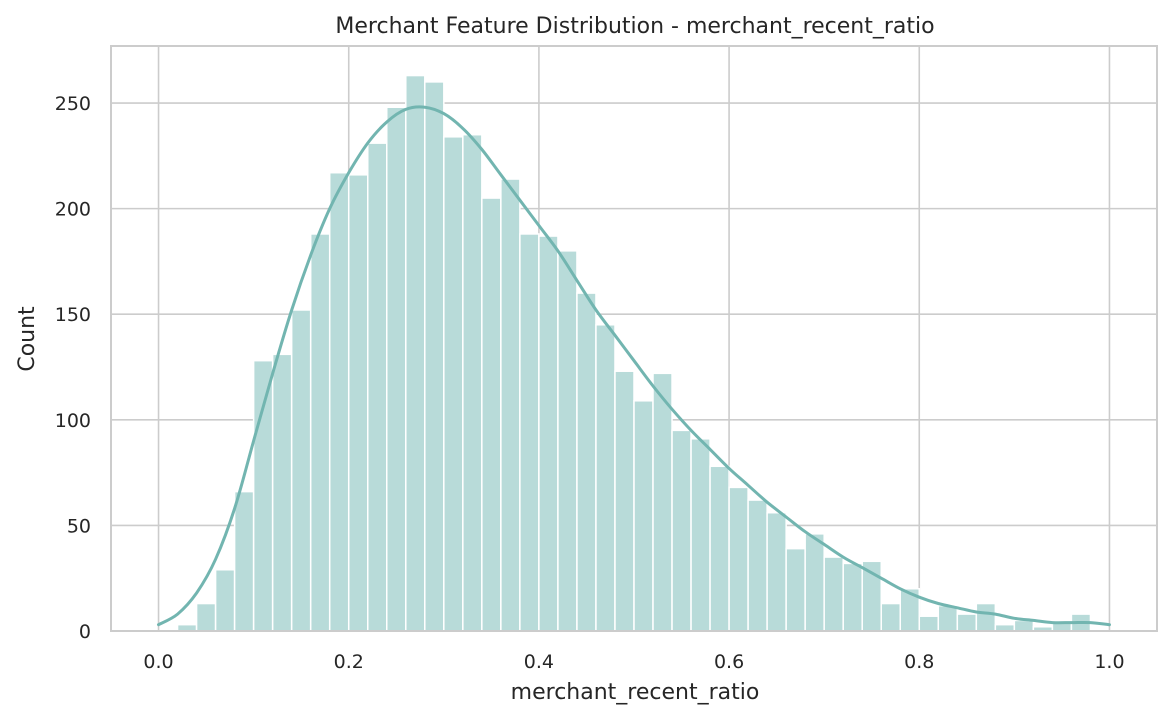 Image resolution: width=1173 pixels, height=722 pixels. I want to click on y-tick-label: 250, so click(73, 104).